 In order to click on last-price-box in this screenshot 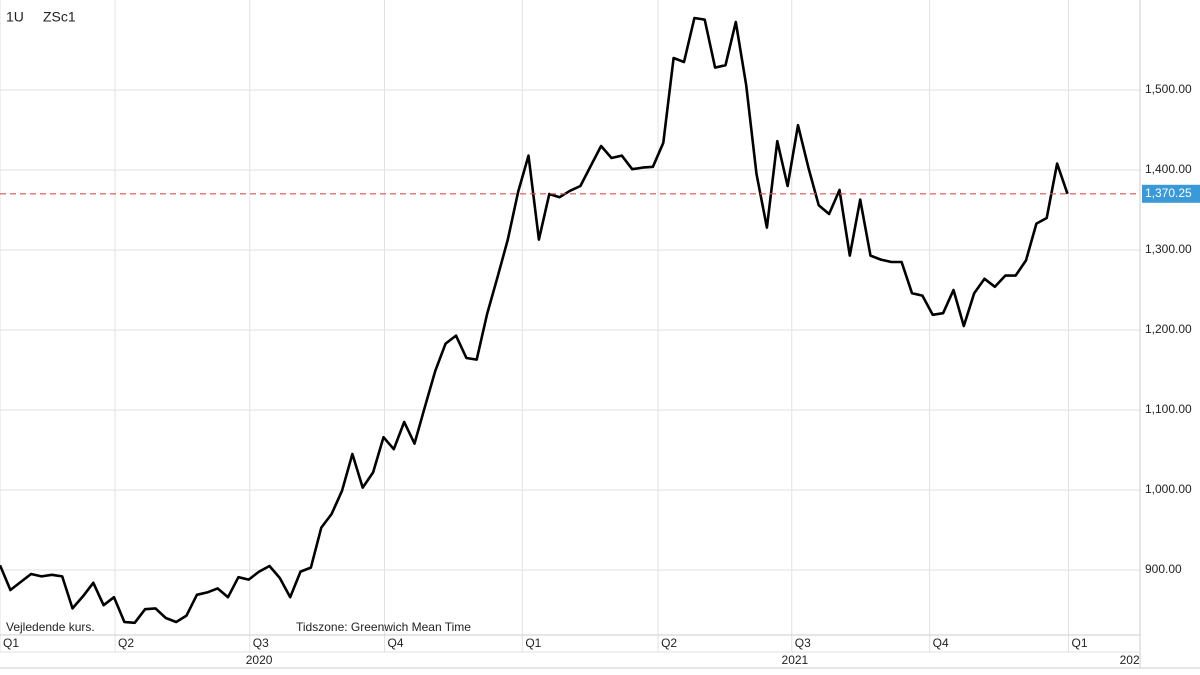, I will do `click(1171, 193)`.